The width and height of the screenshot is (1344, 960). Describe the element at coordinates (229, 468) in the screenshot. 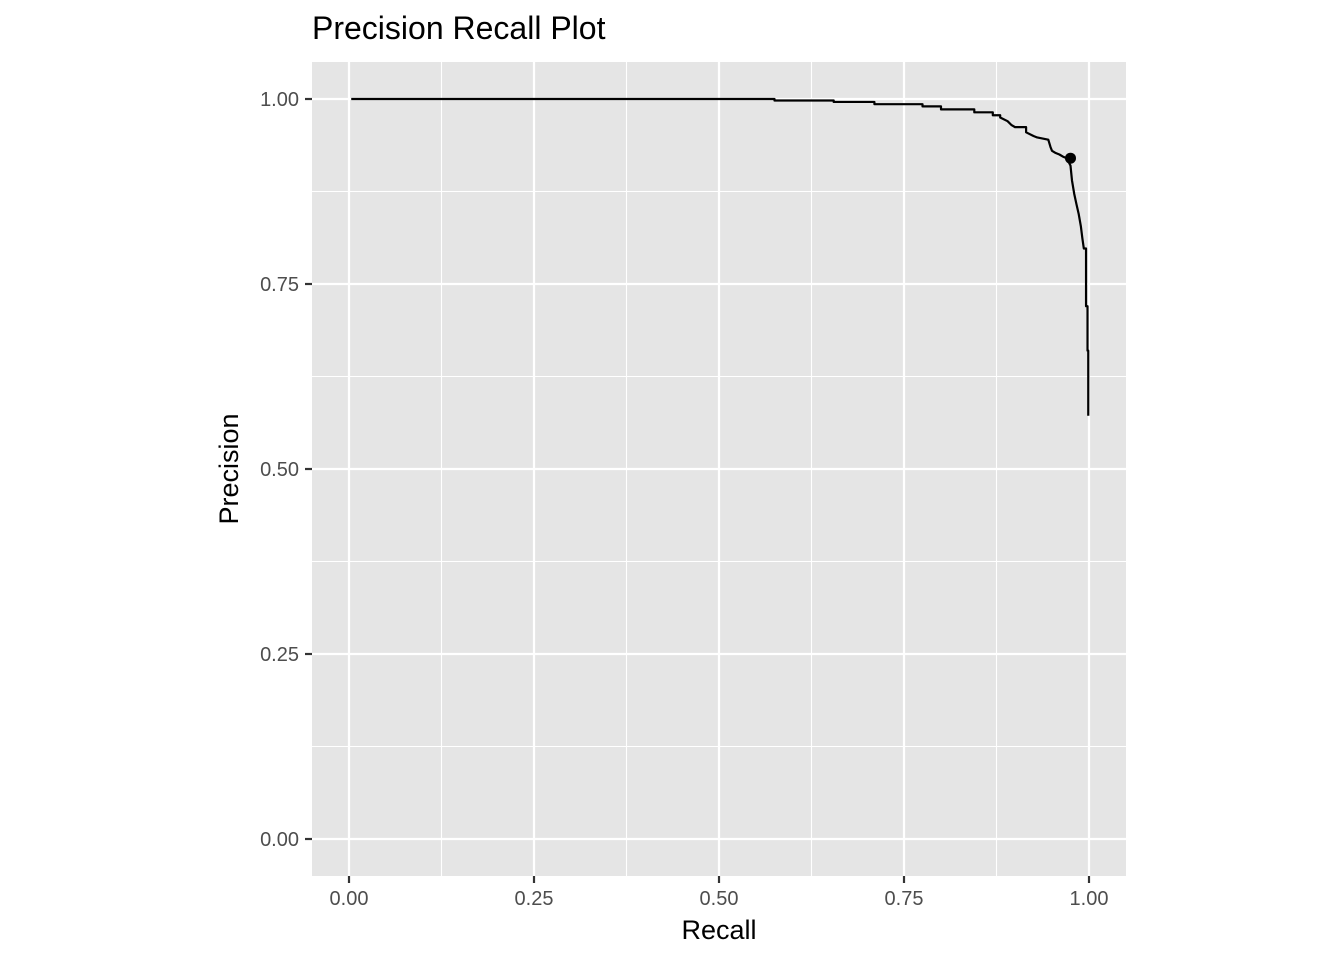

I see `y-axis-title: Precision` at that location.